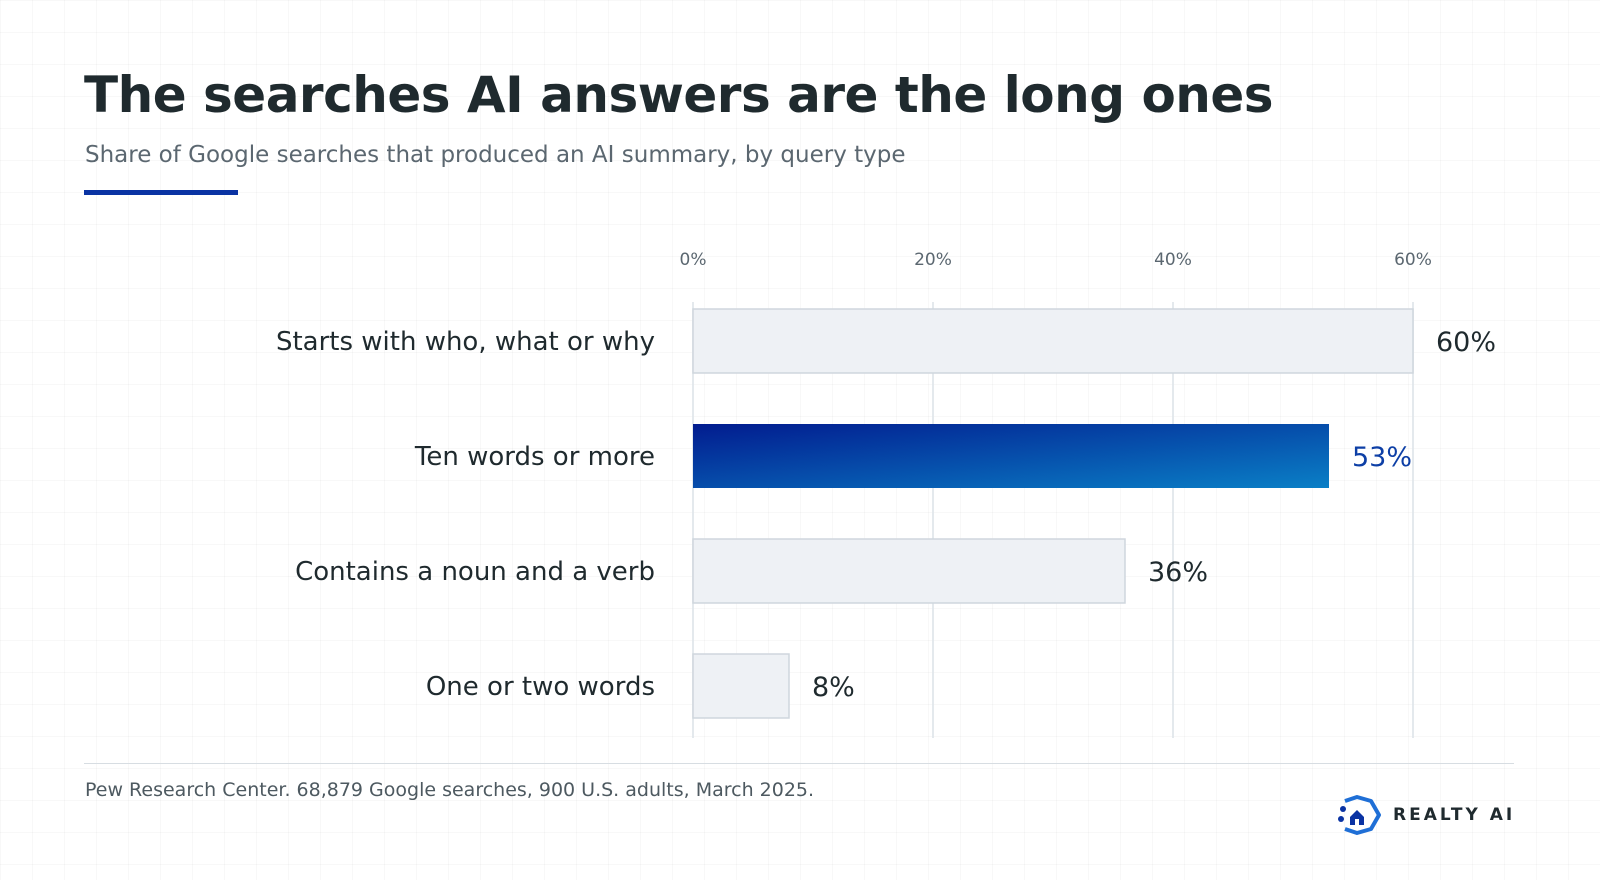 This screenshot has height=880, width=1600. Describe the element at coordinates (1359, 815) in the screenshot. I see `realty-ai-logo-icon` at that location.